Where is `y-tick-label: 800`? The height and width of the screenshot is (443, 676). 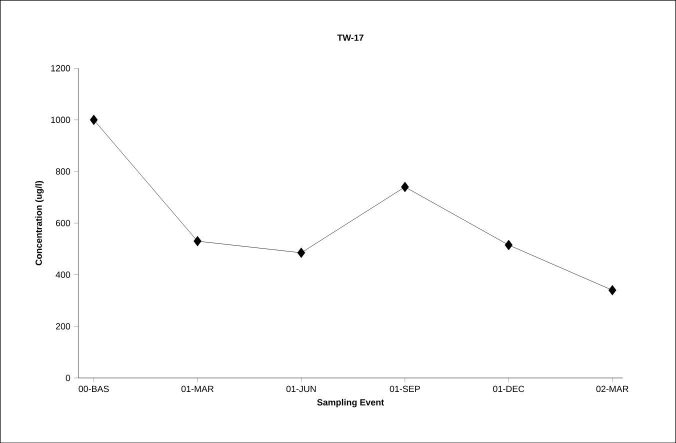 y-tick-label: 800 is located at coordinates (63, 171).